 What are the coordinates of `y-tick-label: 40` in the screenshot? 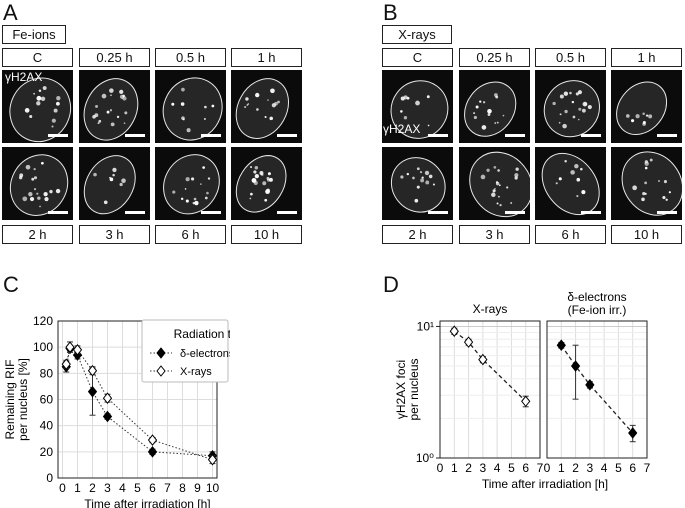 It's located at (47, 426).